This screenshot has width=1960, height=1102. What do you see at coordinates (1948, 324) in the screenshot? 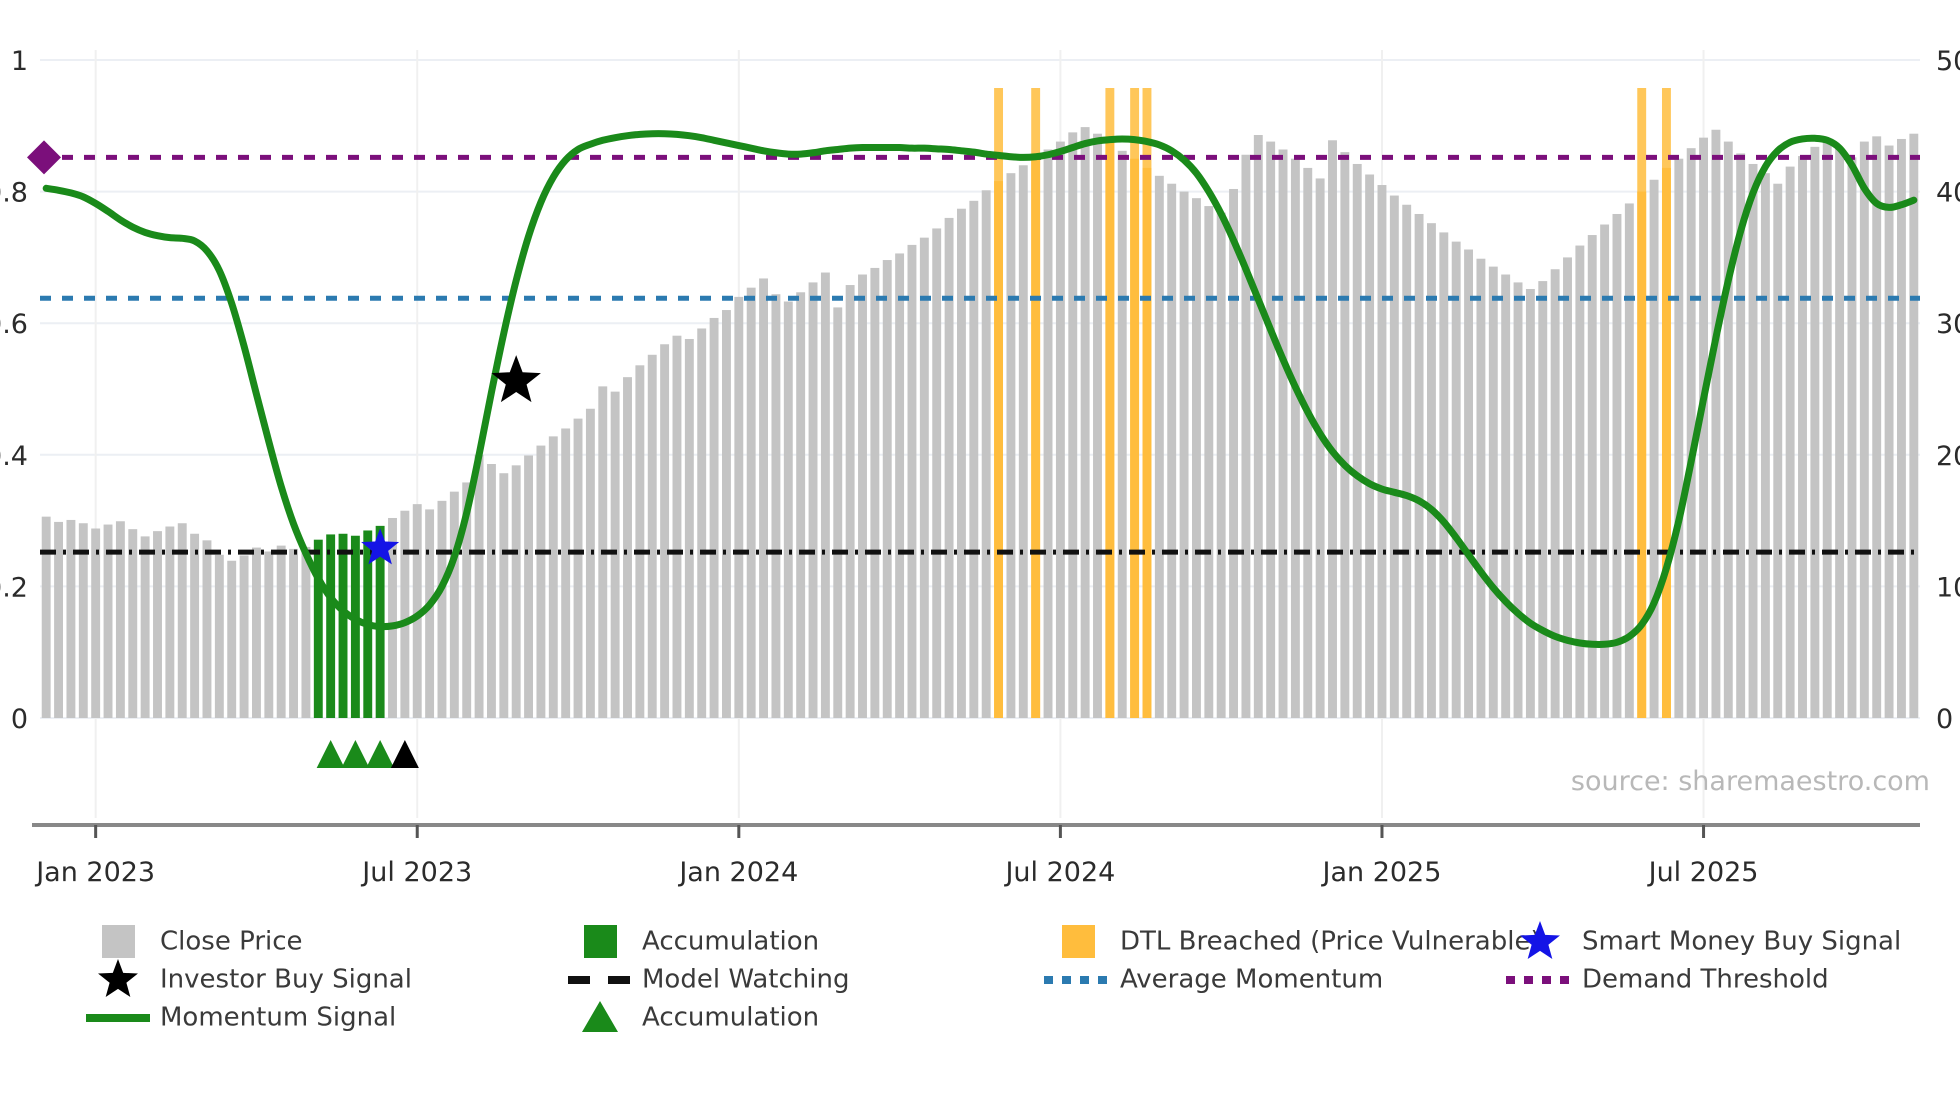
I see `right-y-tick-label: 3000` at bounding box center [1948, 324].